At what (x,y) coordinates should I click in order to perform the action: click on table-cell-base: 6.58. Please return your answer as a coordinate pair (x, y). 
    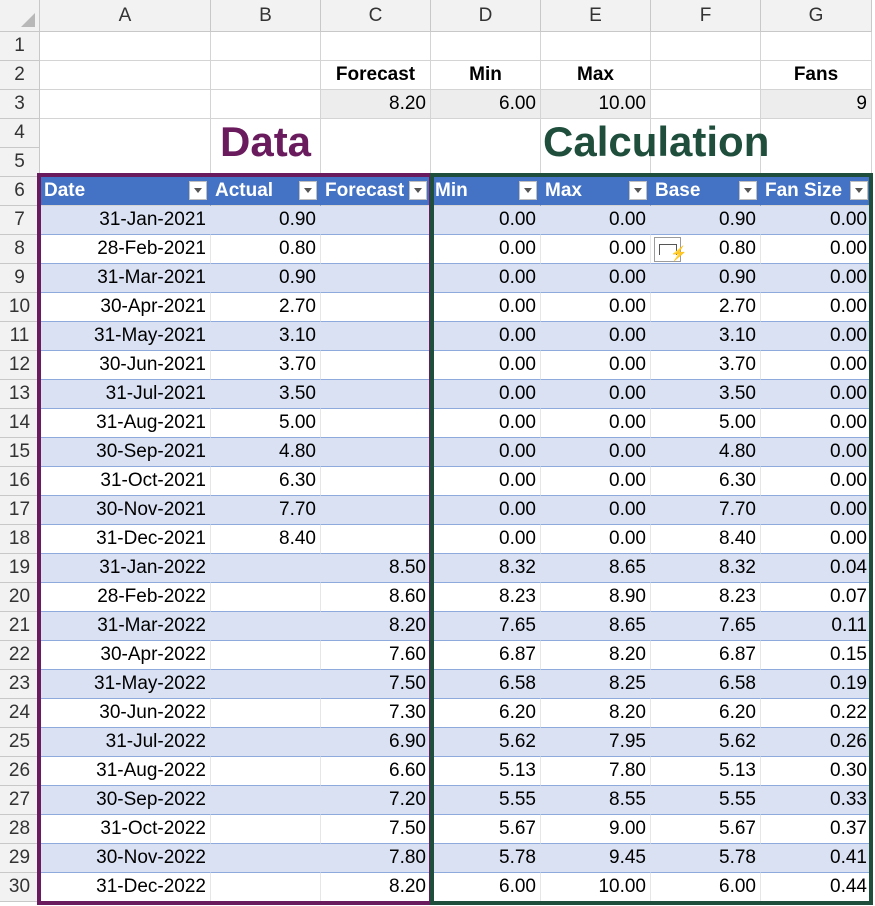
    Looking at the image, I should click on (706, 684).